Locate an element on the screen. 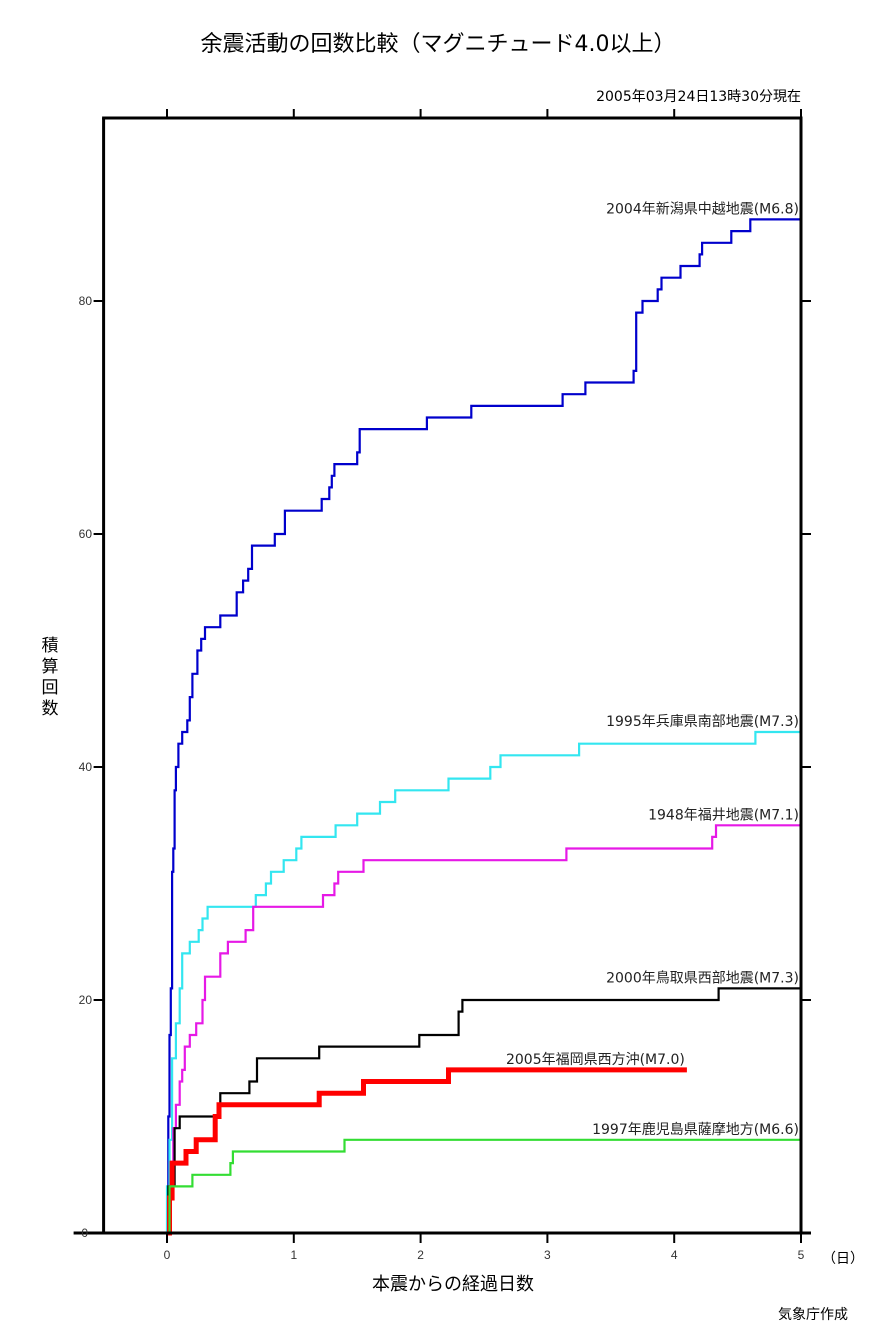 The image size is (876, 1331). y-axis-label-char: 積 is located at coordinates (50, 646).